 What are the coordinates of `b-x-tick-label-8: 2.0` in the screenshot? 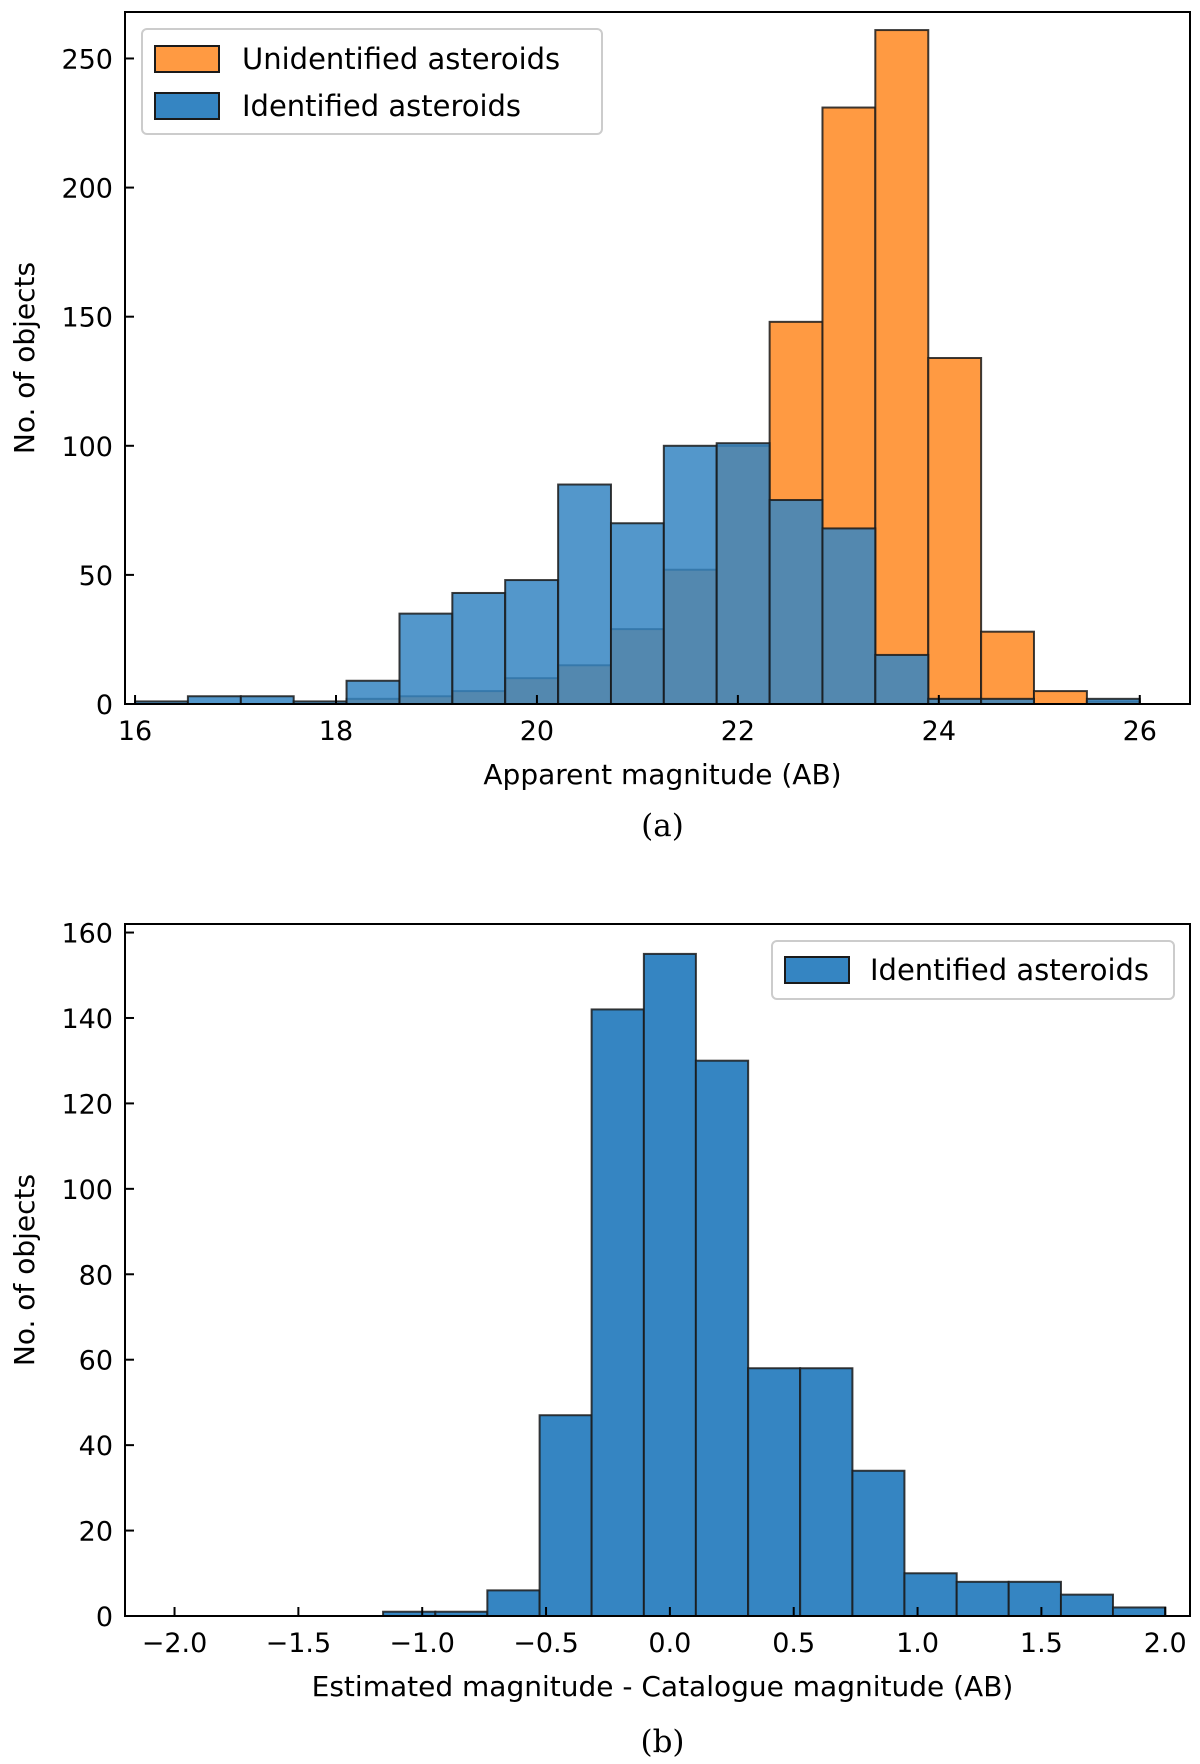 It's located at (1165, 1643).